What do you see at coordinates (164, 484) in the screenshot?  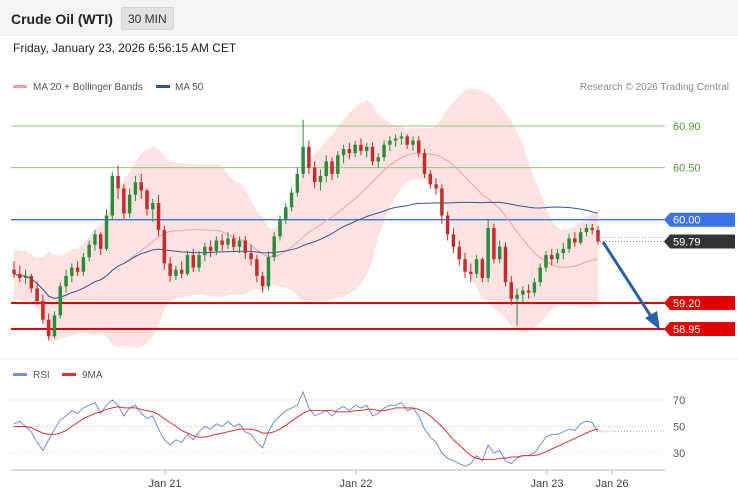 I see `x-axis-label: Jan 21` at bounding box center [164, 484].